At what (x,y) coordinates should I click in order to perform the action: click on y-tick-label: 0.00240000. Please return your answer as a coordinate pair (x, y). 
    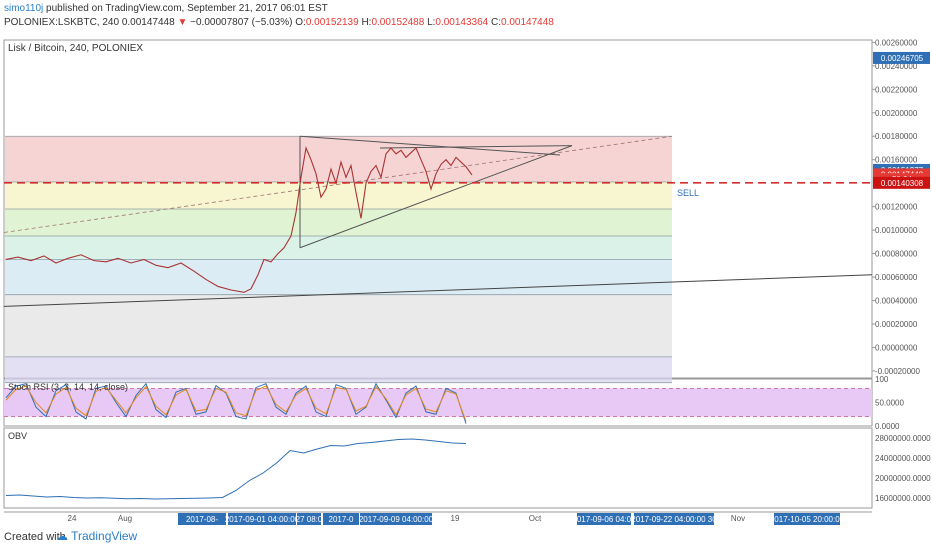
    Looking at the image, I should click on (896, 66).